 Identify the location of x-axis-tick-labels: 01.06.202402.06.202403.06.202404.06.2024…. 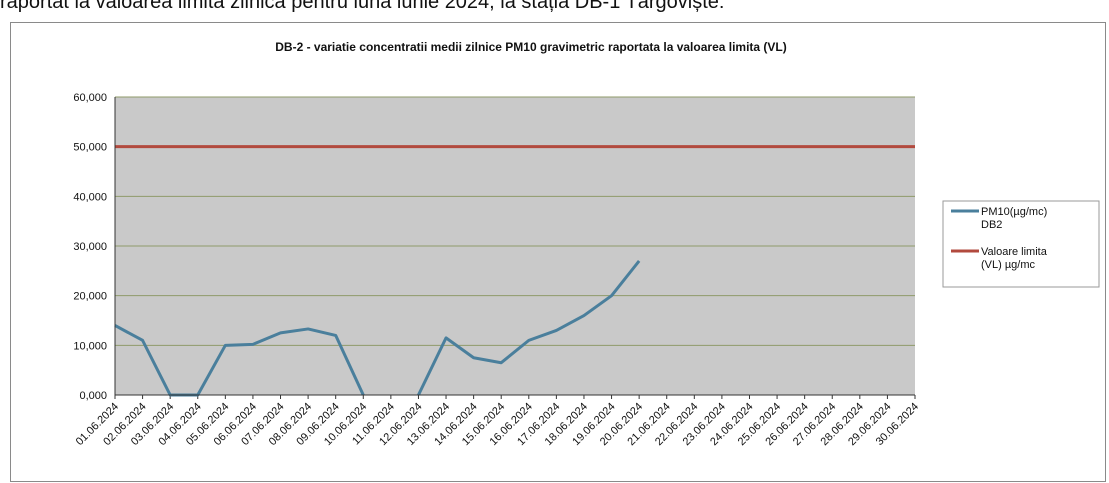
(497, 421).